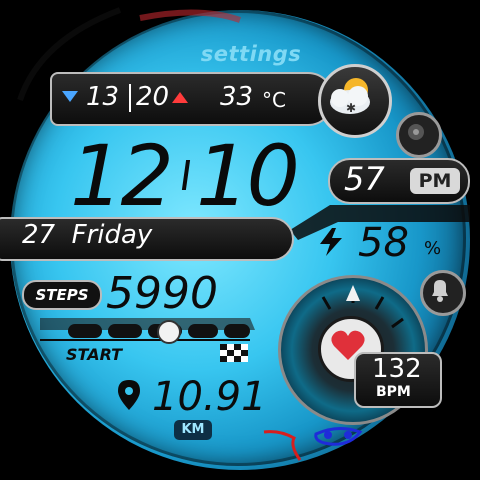 Image resolution: width=480 pixels, height=480 pixels. I want to click on finish-flag-icon, so click(234, 353).